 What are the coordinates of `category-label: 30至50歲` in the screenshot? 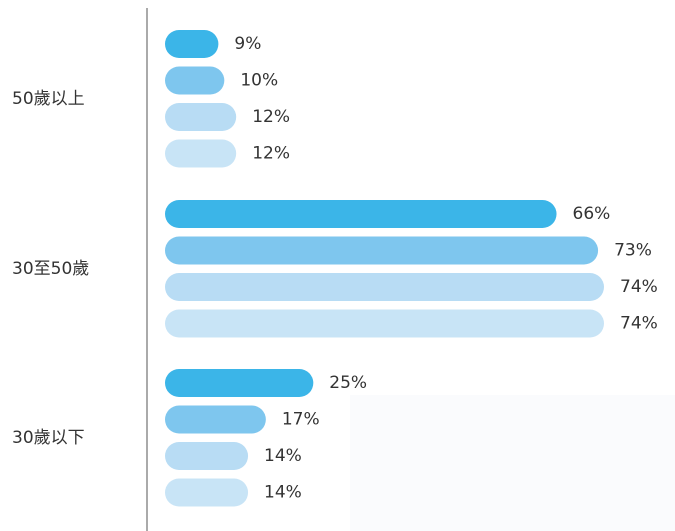 It's located at (50, 269).